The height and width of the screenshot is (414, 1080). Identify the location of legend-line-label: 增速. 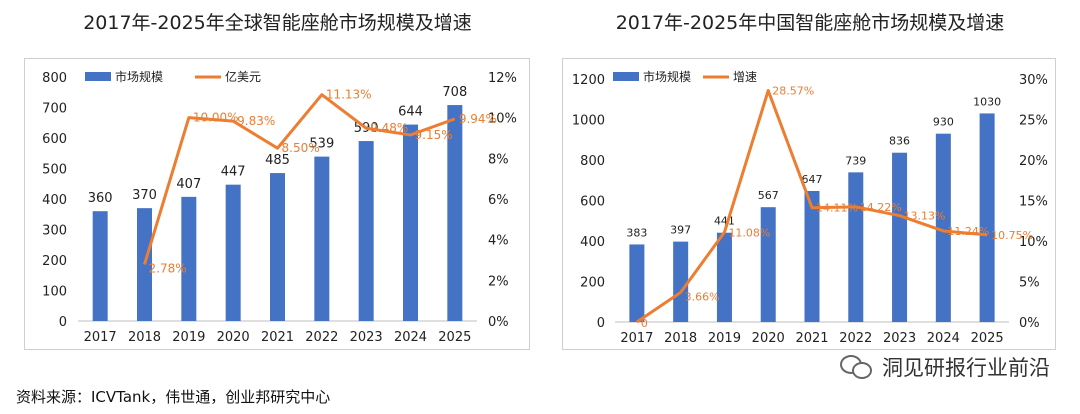
(745, 77).